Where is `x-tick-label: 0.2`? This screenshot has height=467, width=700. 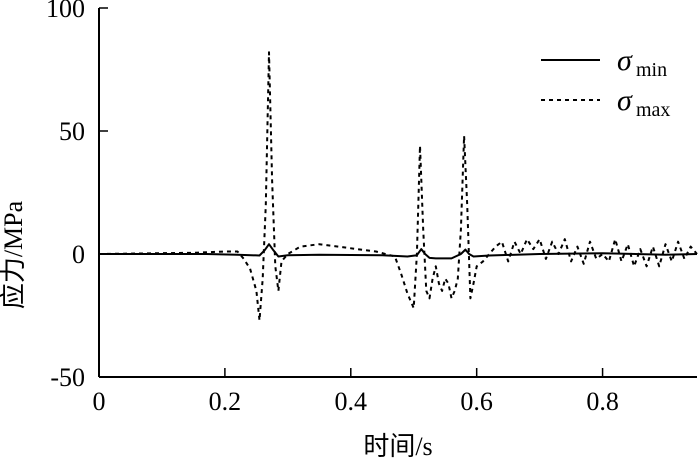
x-tick-label: 0.2 is located at coordinates (225, 401).